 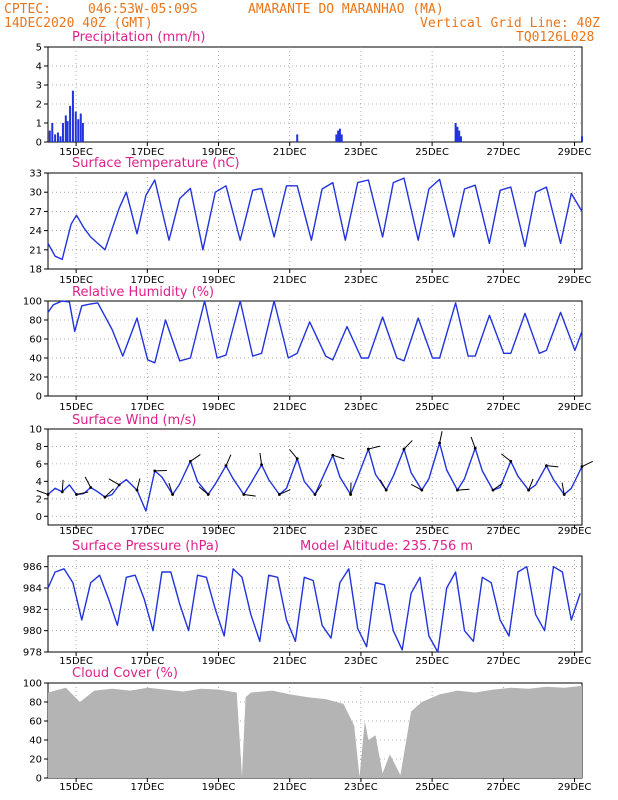 What do you see at coordinates (315, 731) in the screenshot?
I see `cloud-cover-area` at bounding box center [315, 731].